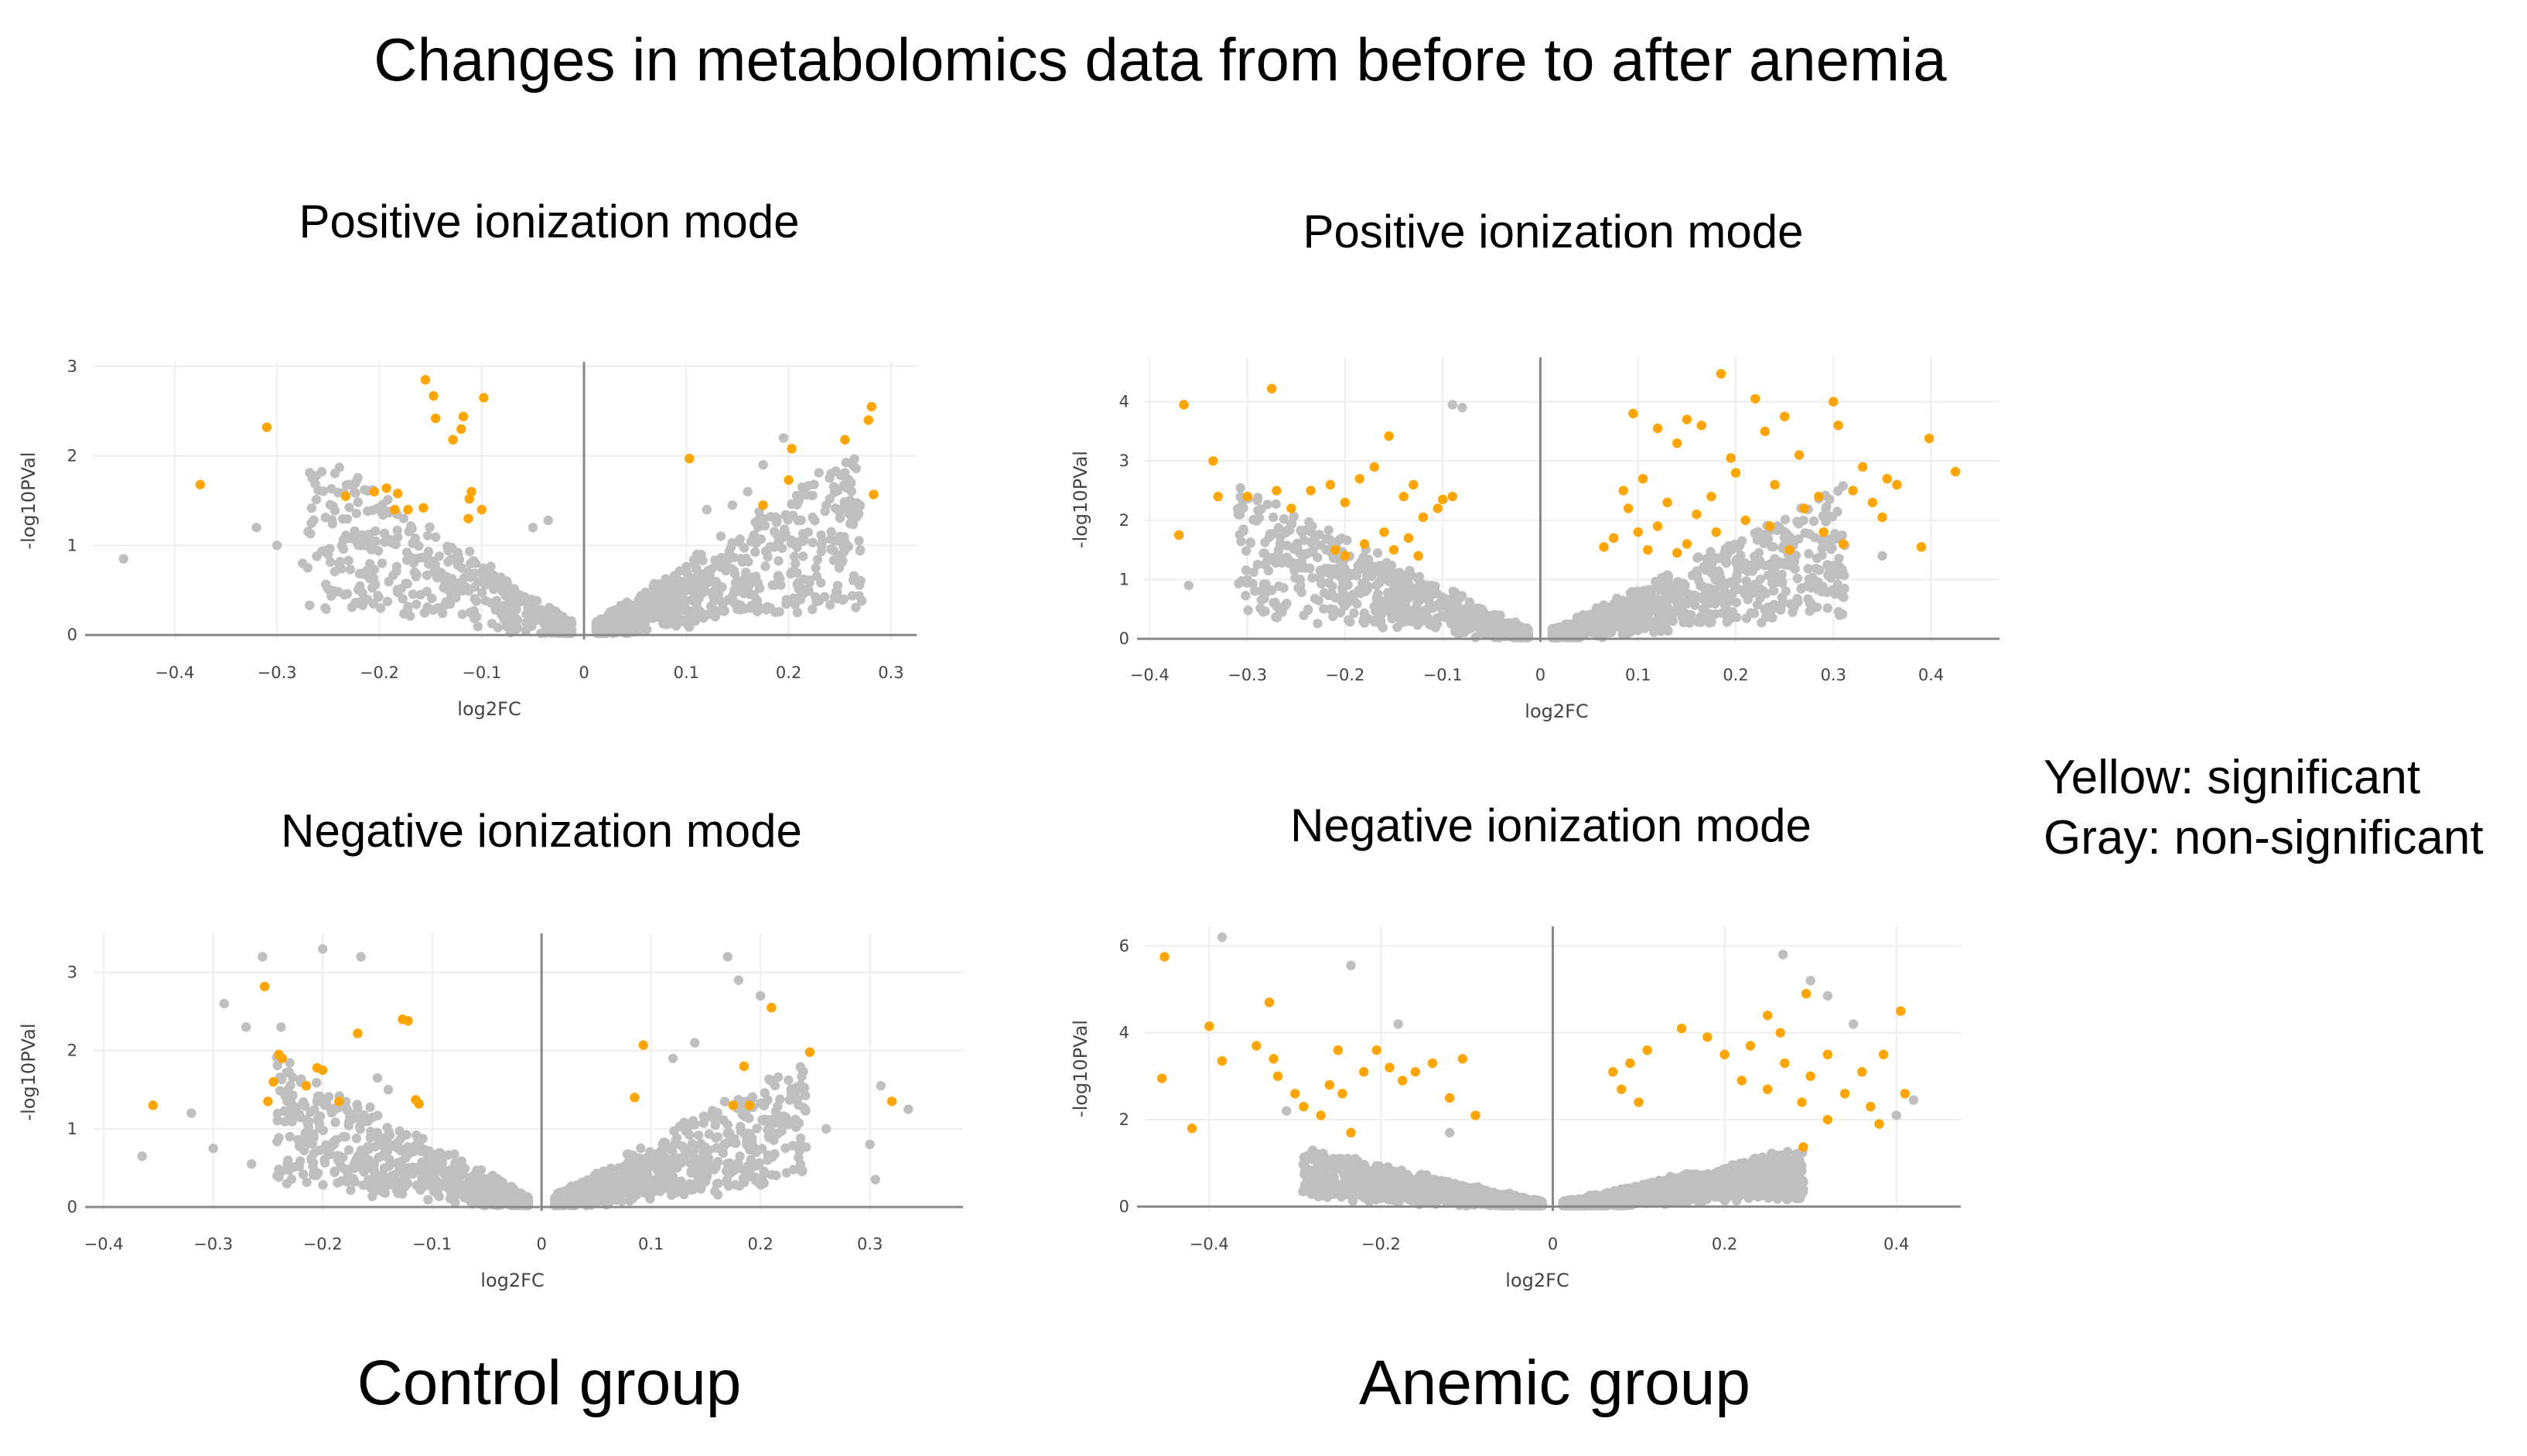 The image size is (2527, 1456). Describe the element at coordinates (1344, 675) in the screenshot. I see `x-tick-label: −0.2` at that location.